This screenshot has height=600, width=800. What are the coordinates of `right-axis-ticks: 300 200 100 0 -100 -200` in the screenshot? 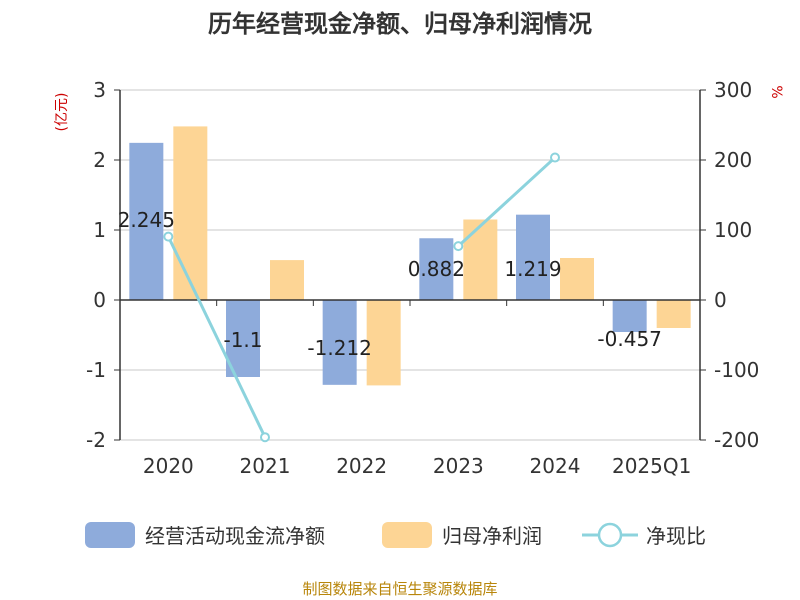 It's located at (729, 265).